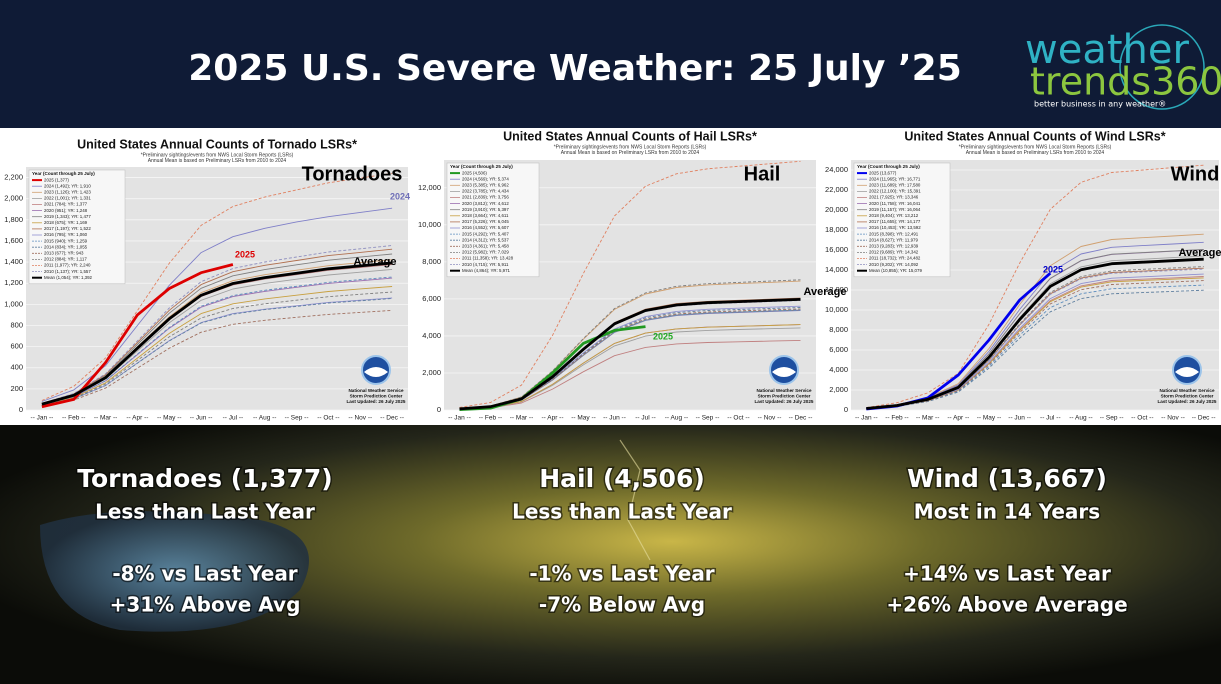 Image resolution: width=1221 pixels, height=684 pixels. Describe the element at coordinates (1107, 50) in the screenshot. I see `logo-text: weather` at that location.